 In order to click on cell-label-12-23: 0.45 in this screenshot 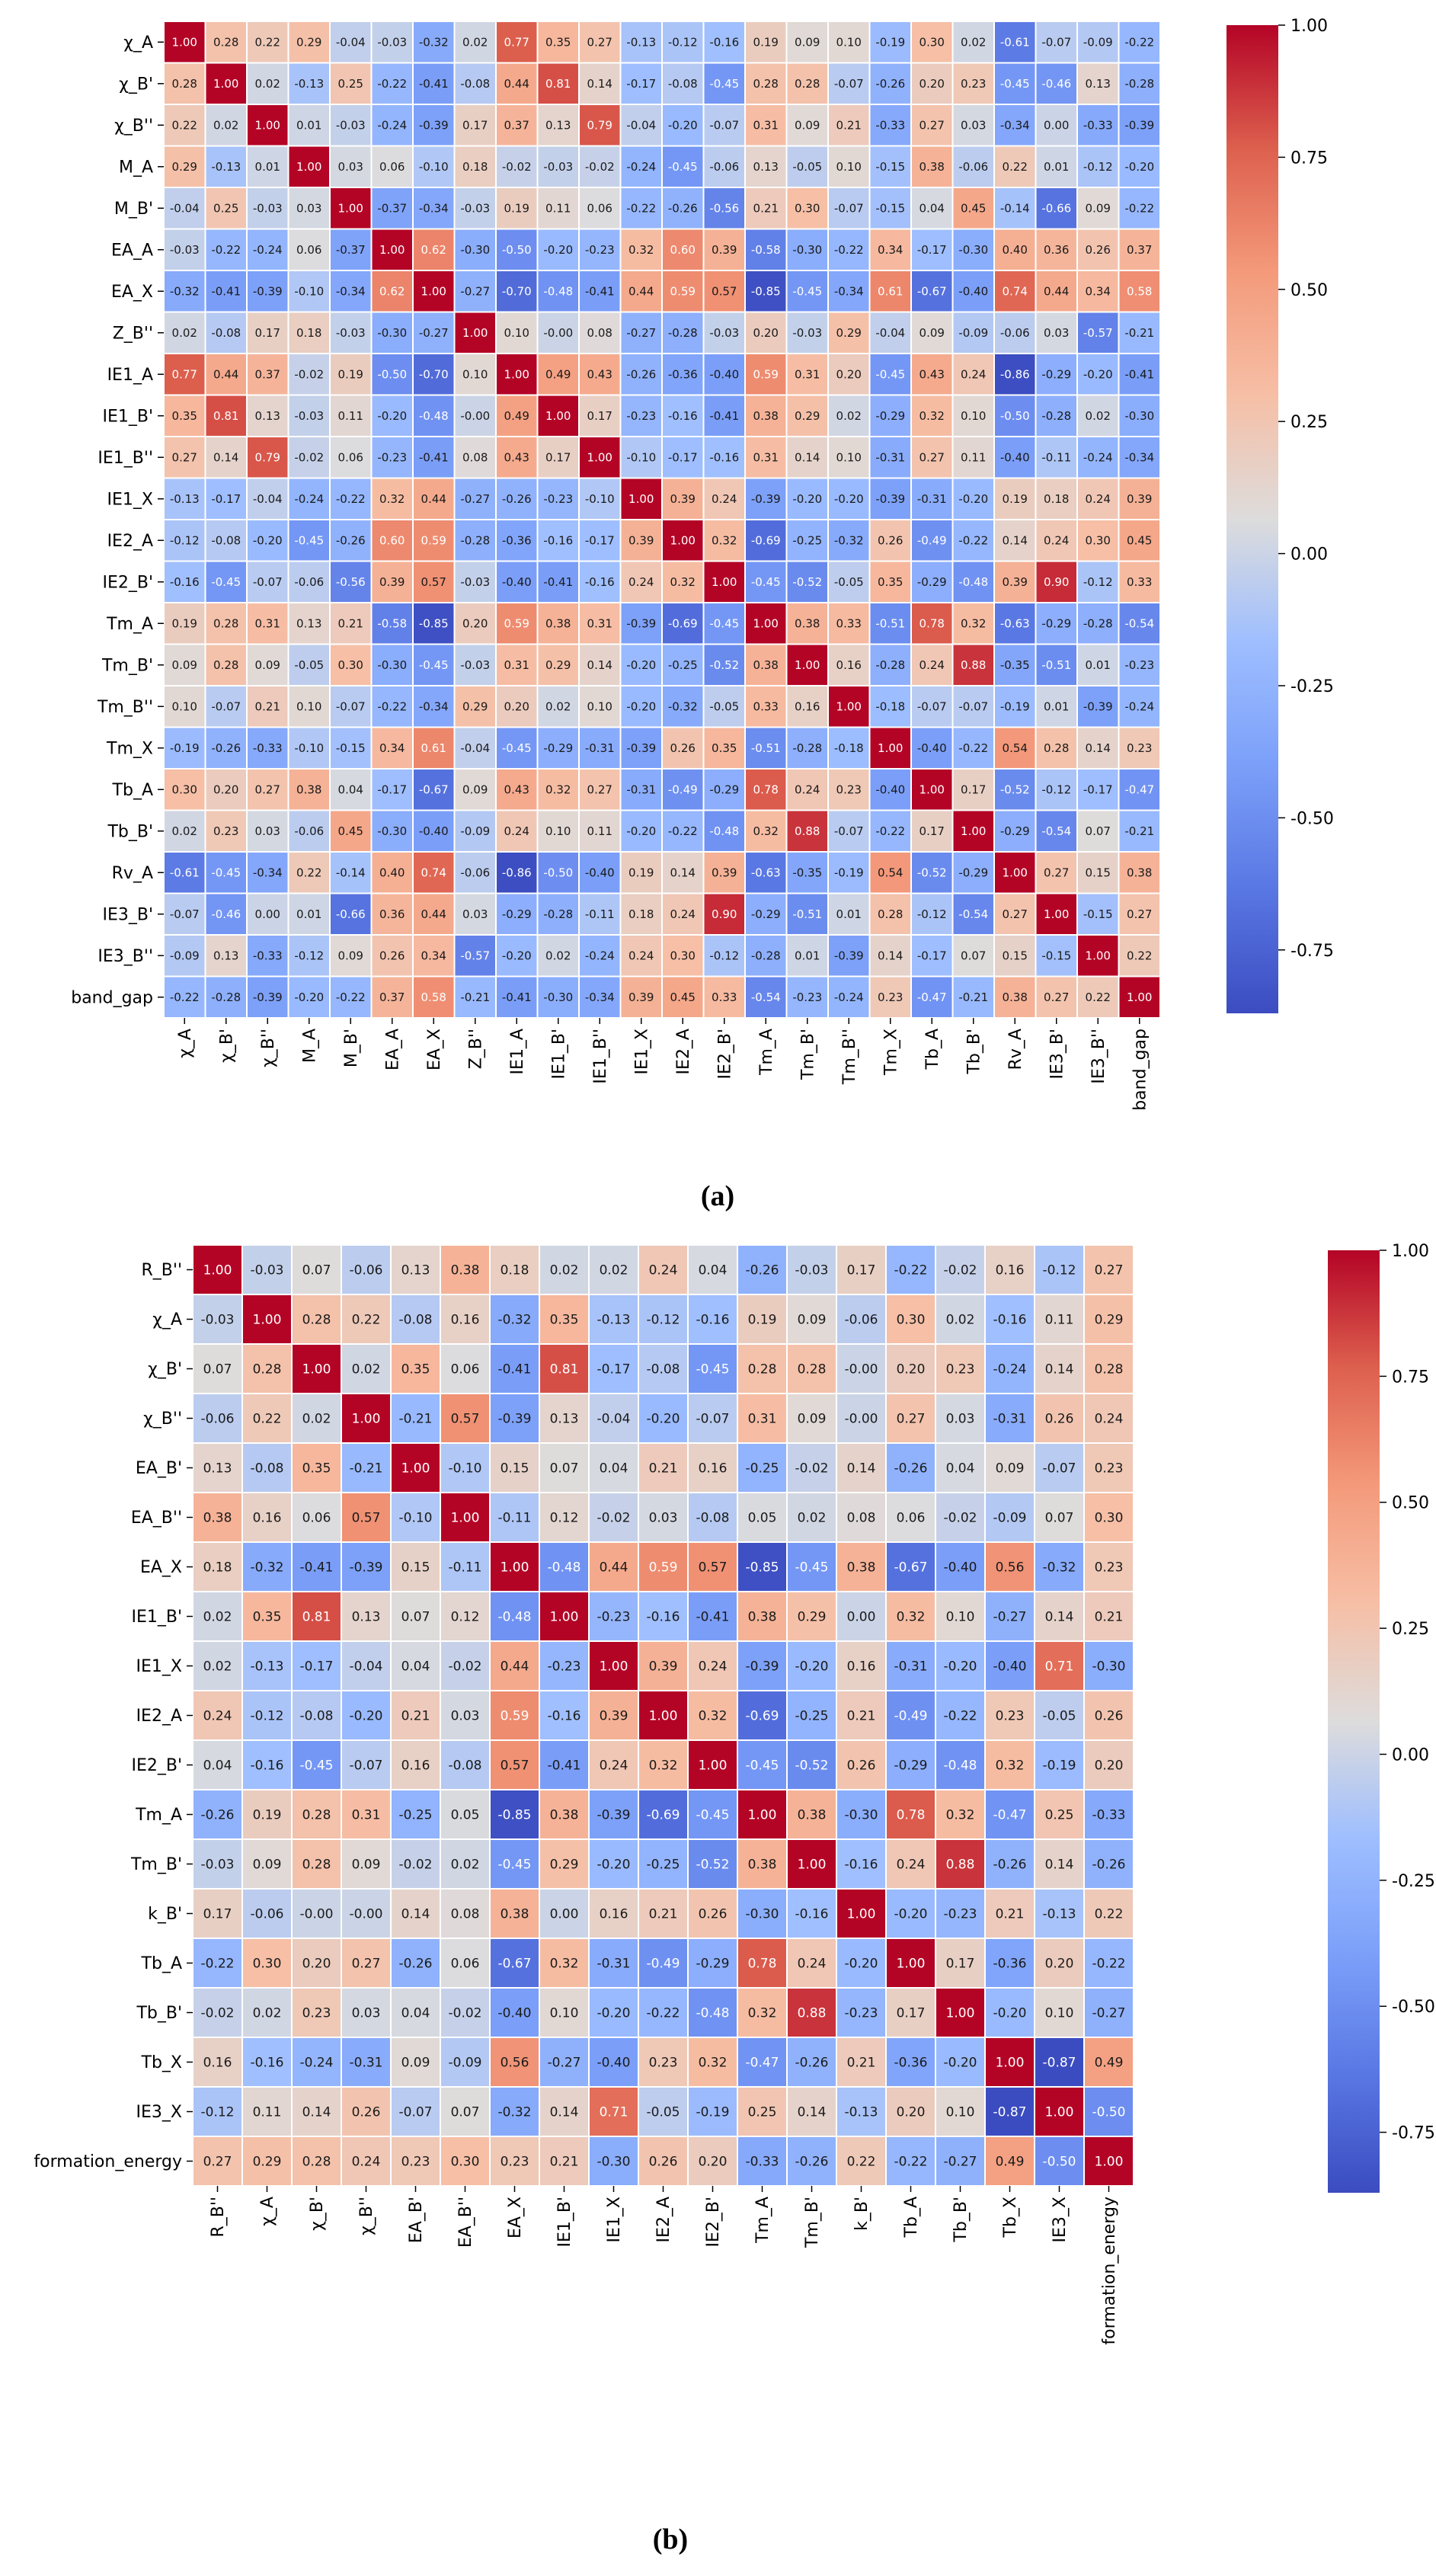, I will do `click(1139, 541)`.